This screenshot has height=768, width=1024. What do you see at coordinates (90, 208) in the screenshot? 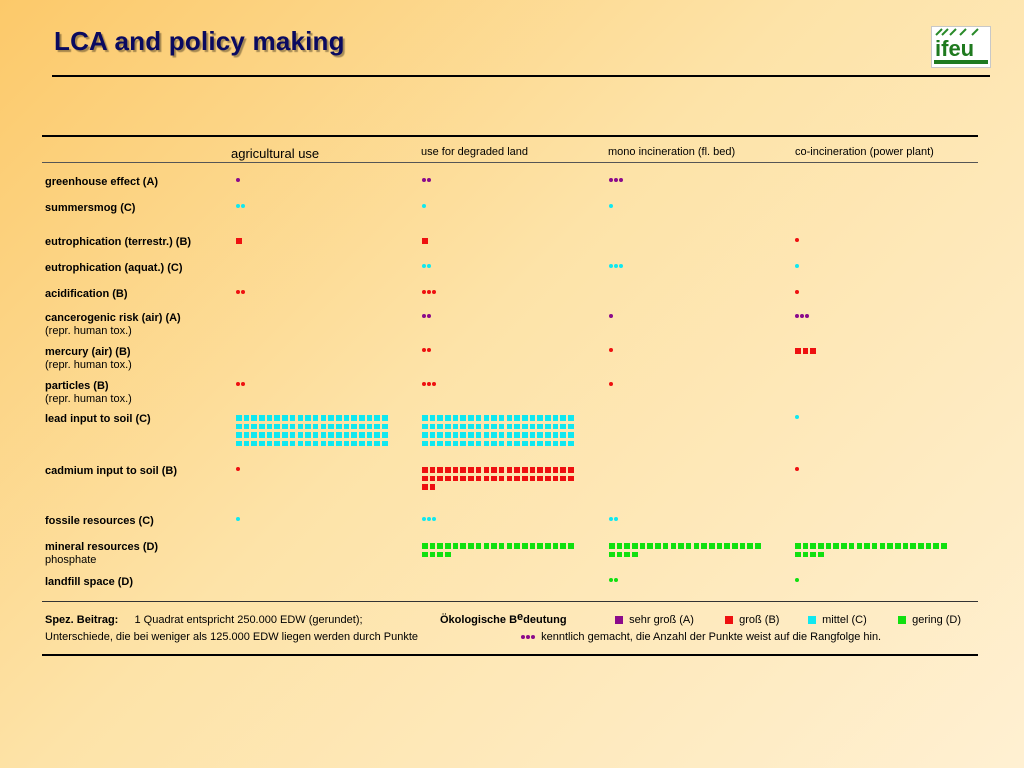
I see `row-label: summersmog (C)` at bounding box center [90, 208].